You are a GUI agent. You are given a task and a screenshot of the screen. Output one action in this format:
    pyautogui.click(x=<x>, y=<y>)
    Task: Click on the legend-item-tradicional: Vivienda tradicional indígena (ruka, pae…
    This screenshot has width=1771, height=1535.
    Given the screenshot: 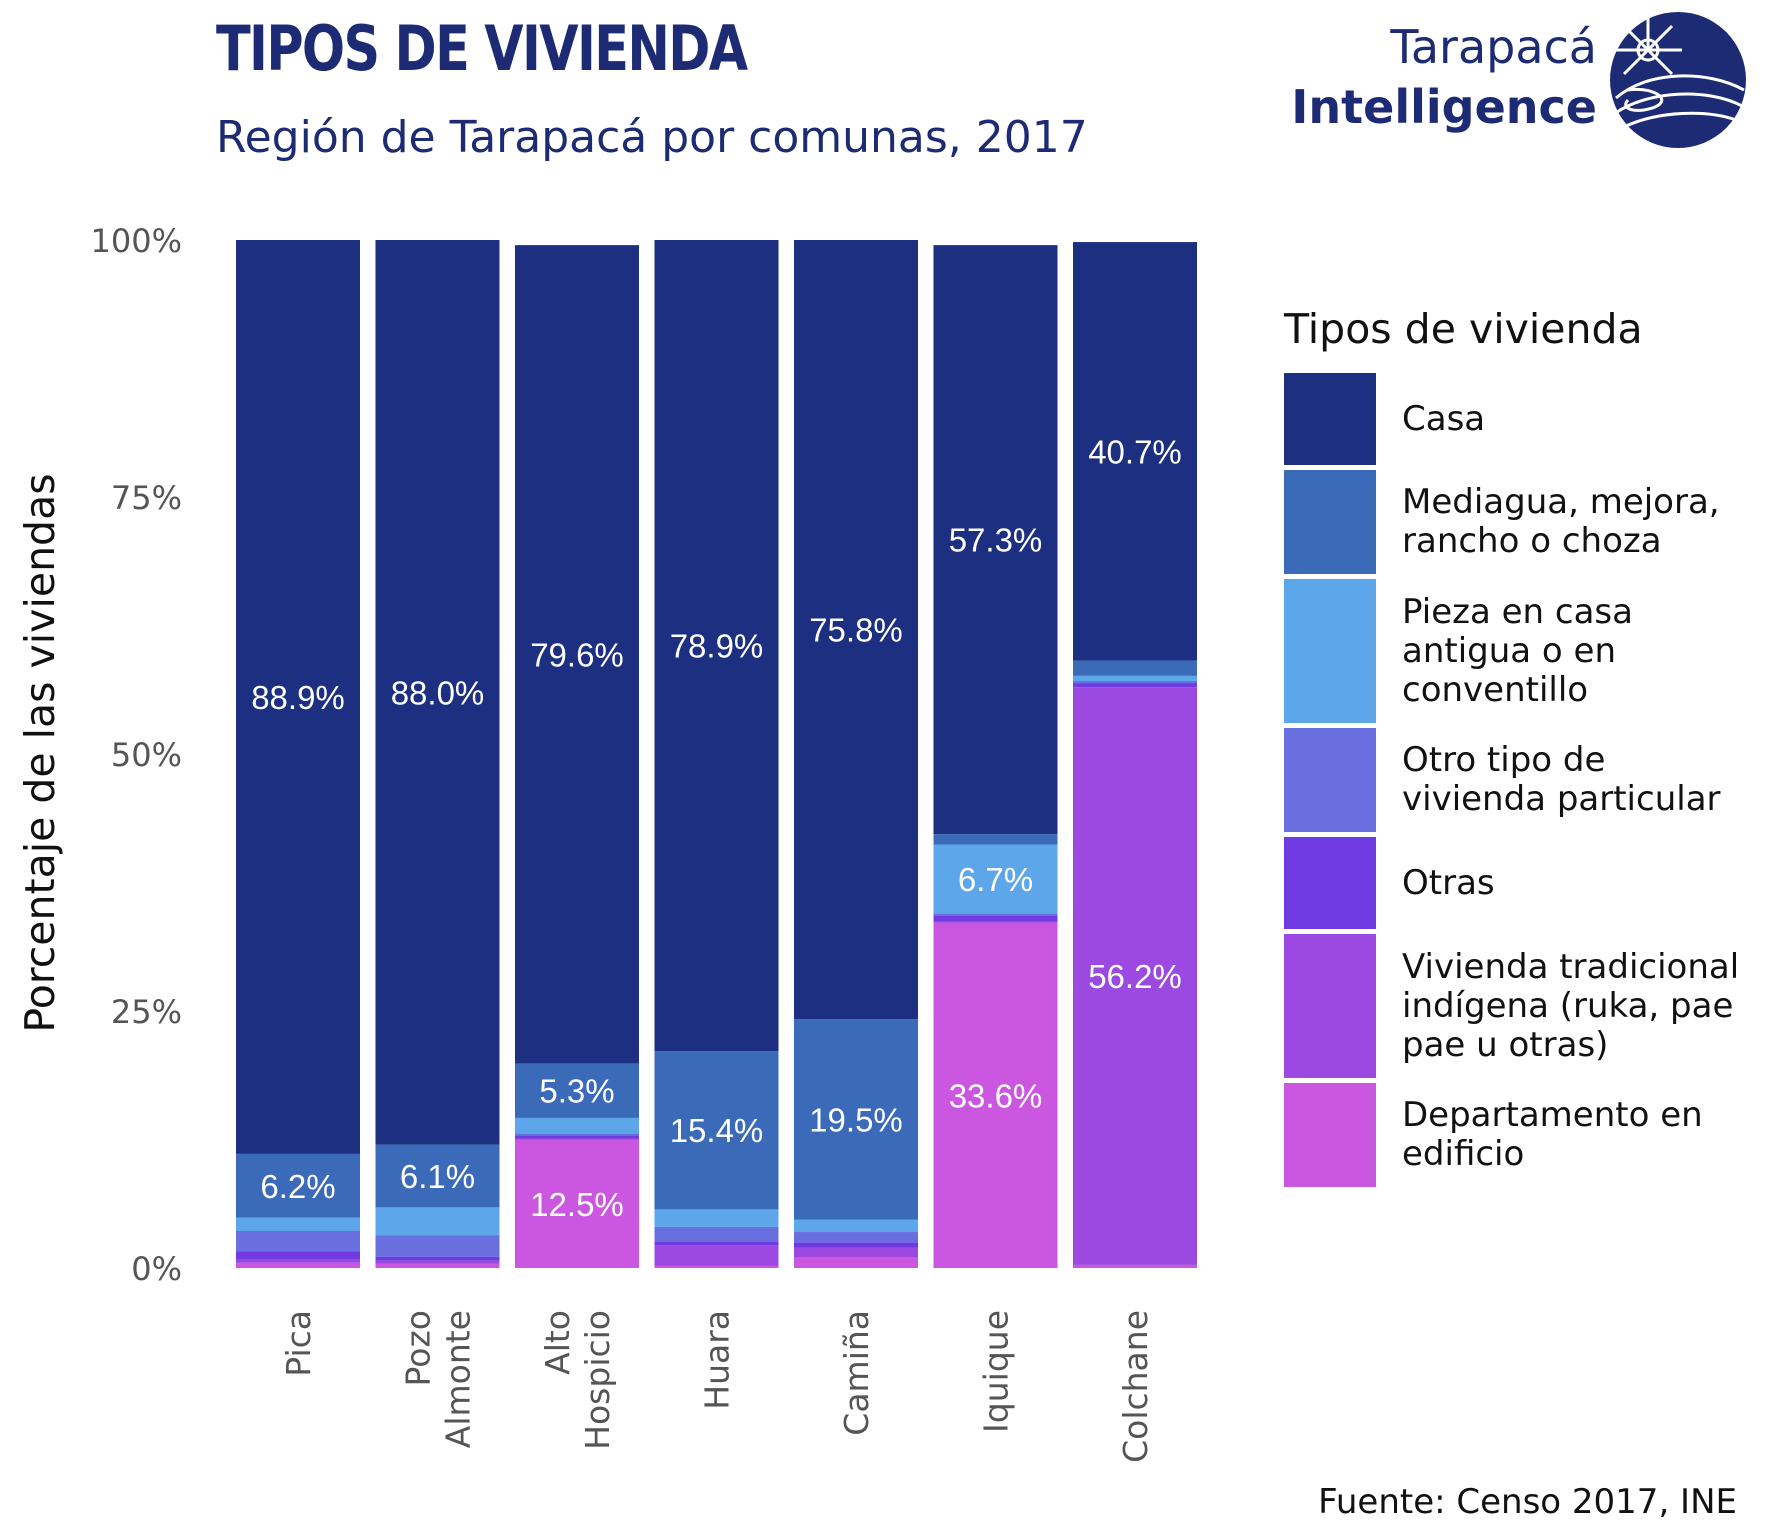 What is the action you would take?
    pyautogui.click(x=1511, y=1006)
    